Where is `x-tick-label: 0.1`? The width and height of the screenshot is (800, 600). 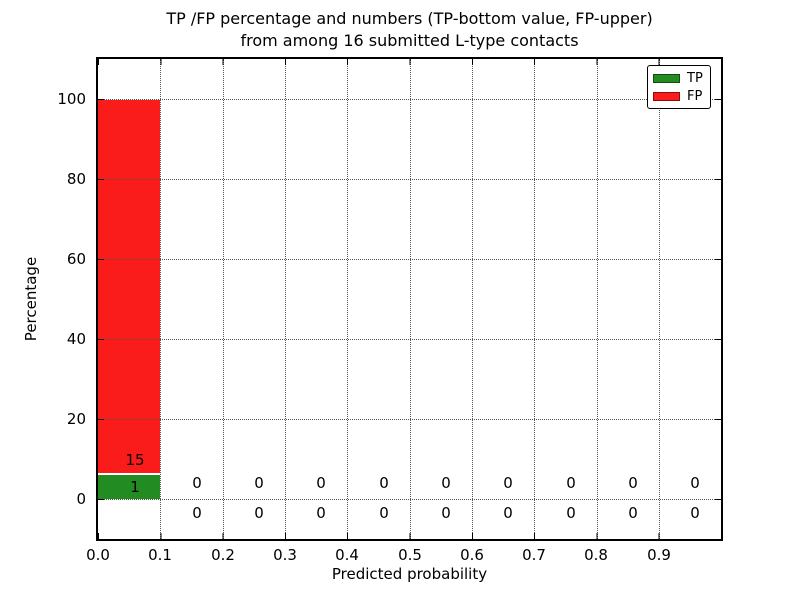 x-tick-label: 0.1 is located at coordinates (160, 555).